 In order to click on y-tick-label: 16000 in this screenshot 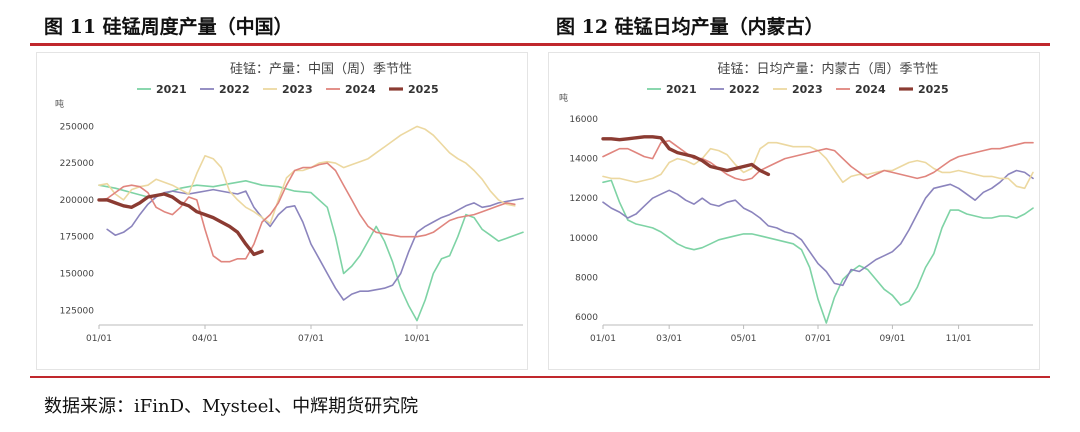, I will do `click(583, 120)`.